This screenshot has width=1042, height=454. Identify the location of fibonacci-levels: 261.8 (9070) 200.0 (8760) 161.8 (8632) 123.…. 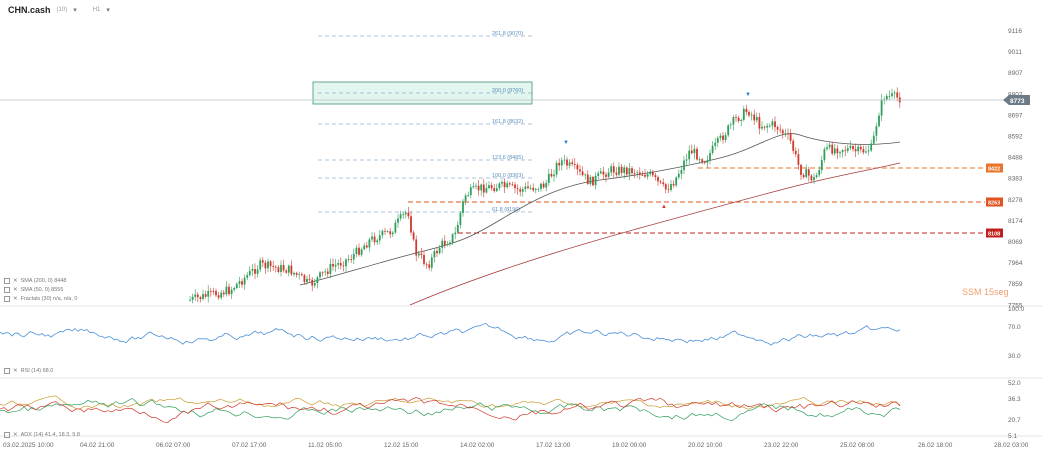
(425, 122).